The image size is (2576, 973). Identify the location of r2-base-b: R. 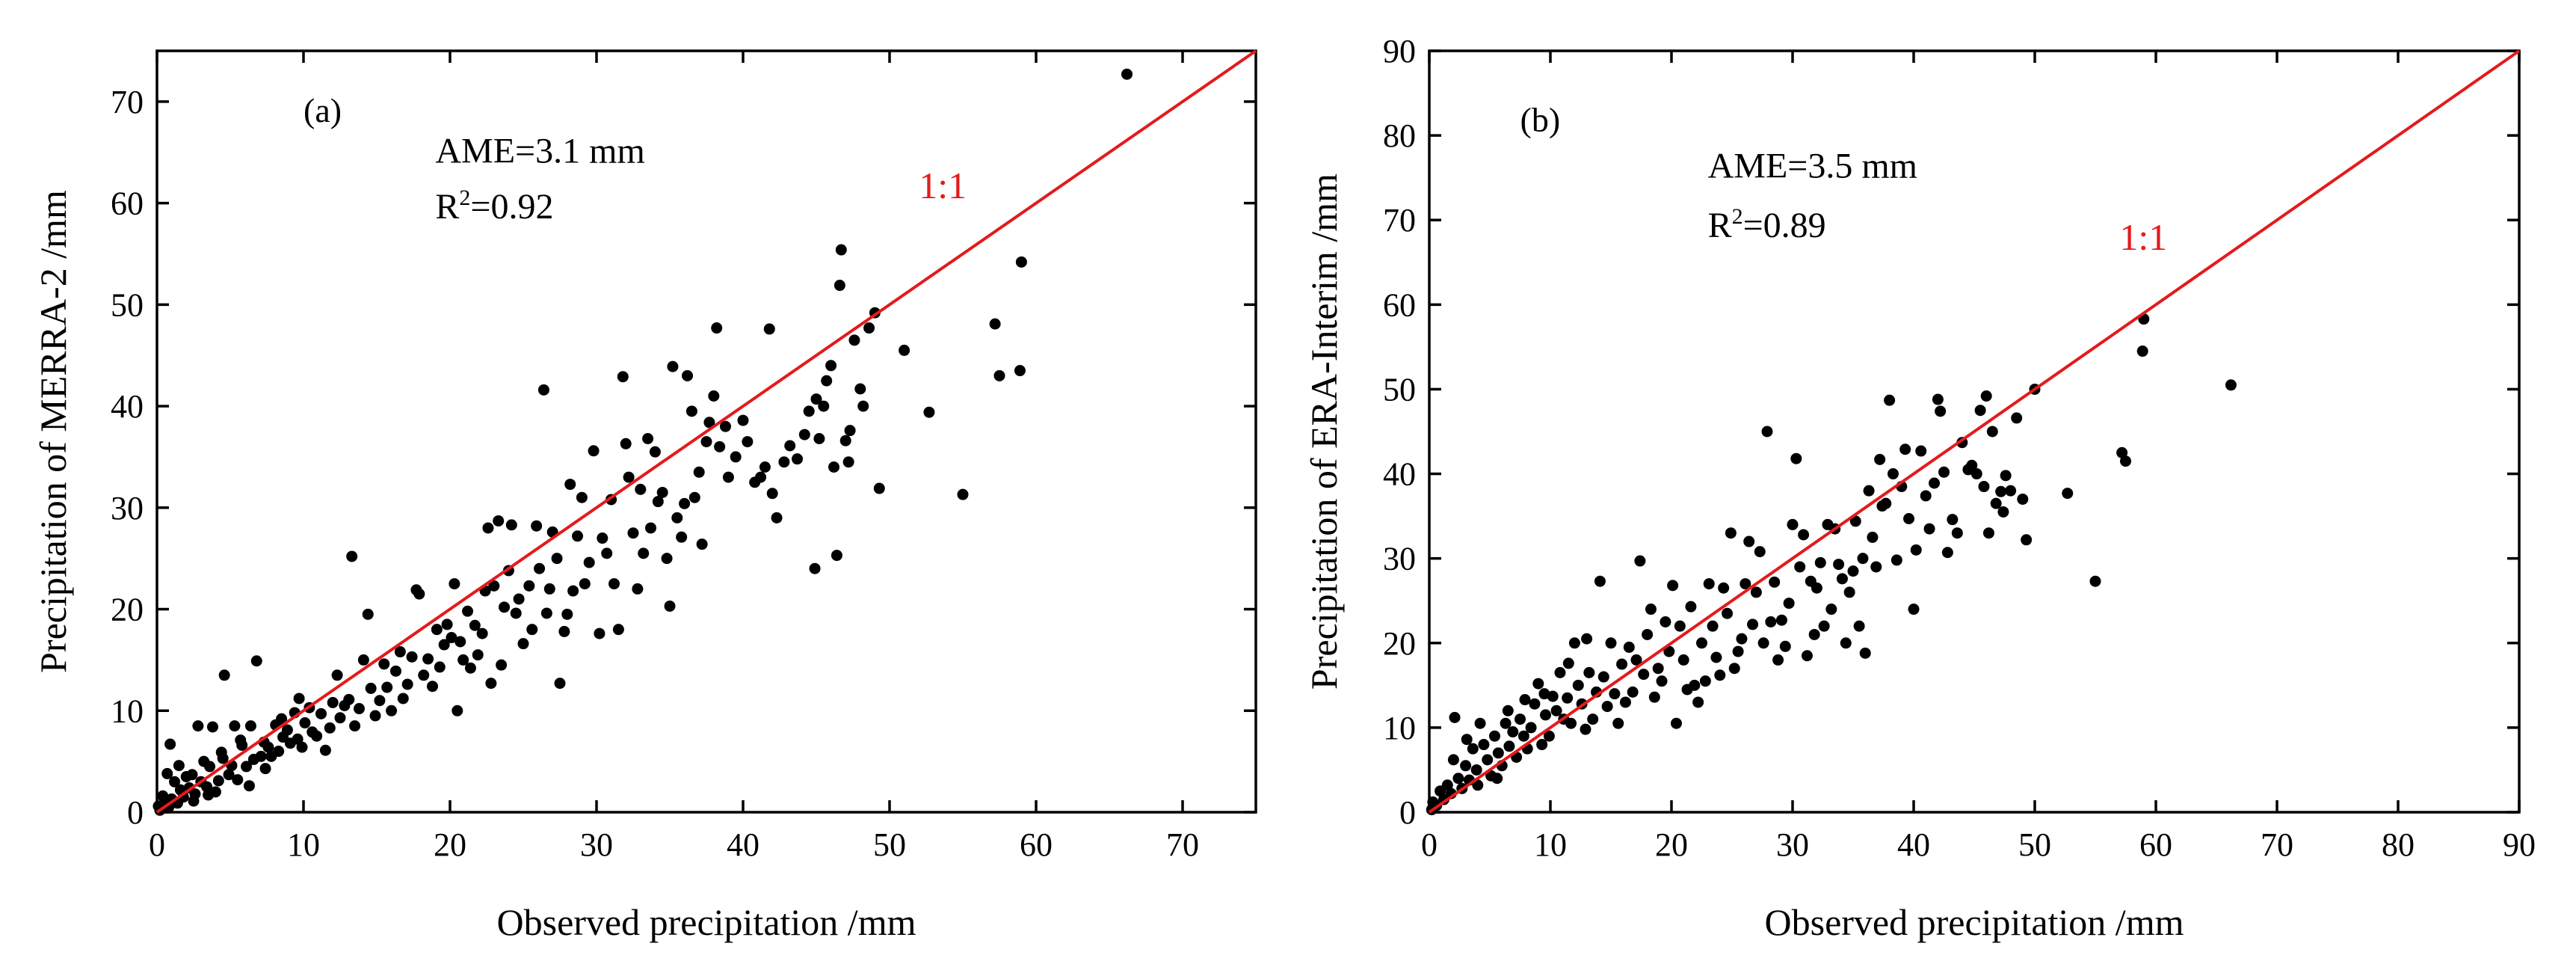
(1720, 225).